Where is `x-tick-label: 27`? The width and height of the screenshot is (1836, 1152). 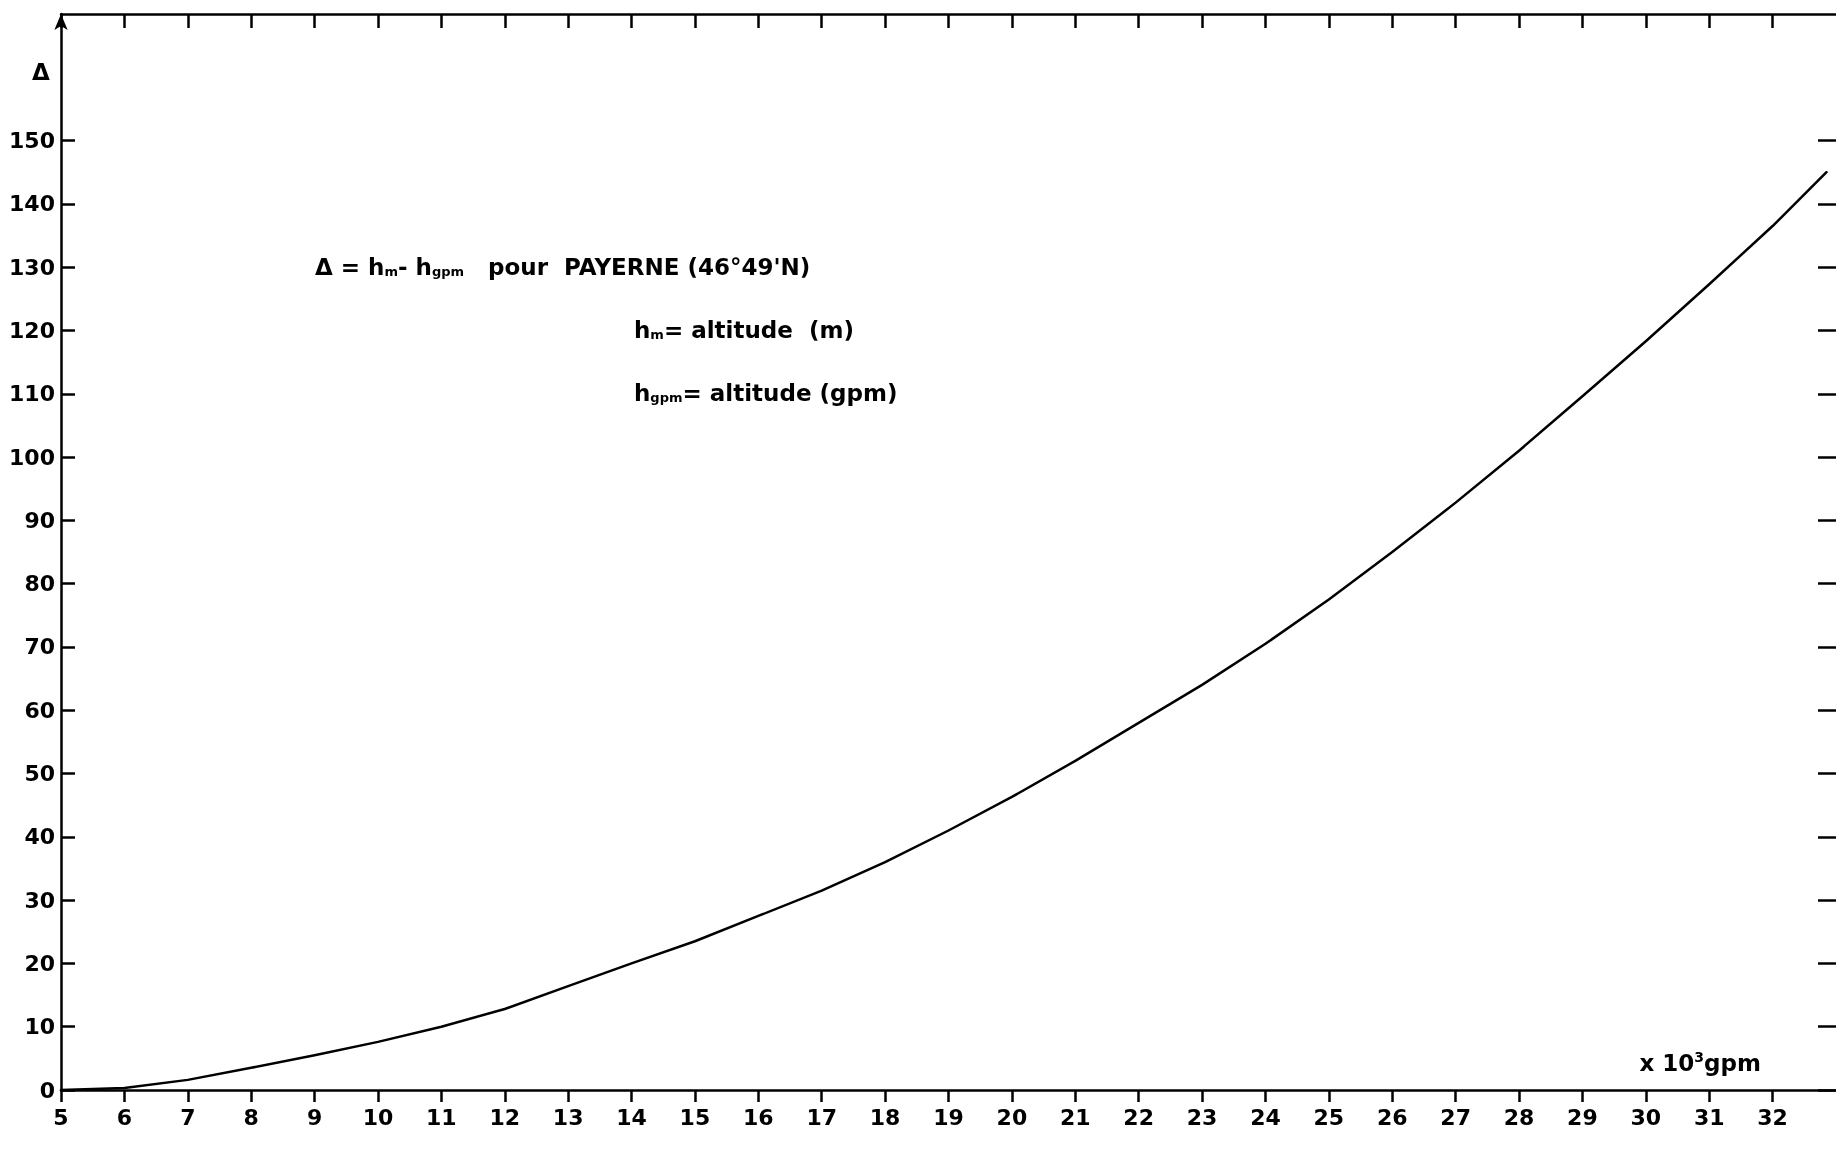 x-tick-label: 27 is located at coordinates (1455, 1117).